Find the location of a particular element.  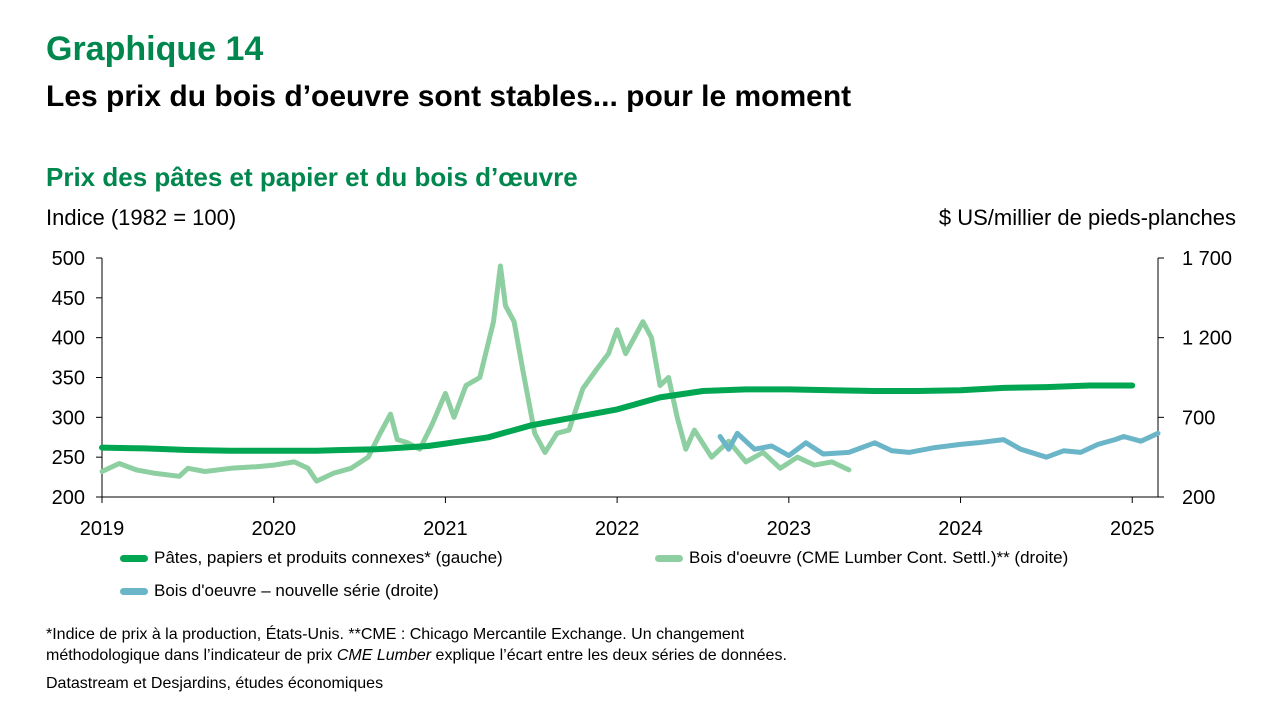

right-axis-unit: $ US/millier de pieds-planches is located at coordinates (1087, 217).